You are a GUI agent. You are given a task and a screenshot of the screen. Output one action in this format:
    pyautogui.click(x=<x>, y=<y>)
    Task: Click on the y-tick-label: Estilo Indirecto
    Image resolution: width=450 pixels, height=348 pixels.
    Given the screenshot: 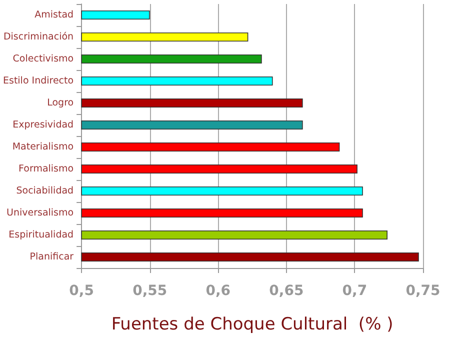 What is the action you would take?
    pyautogui.click(x=38, y=81)
    